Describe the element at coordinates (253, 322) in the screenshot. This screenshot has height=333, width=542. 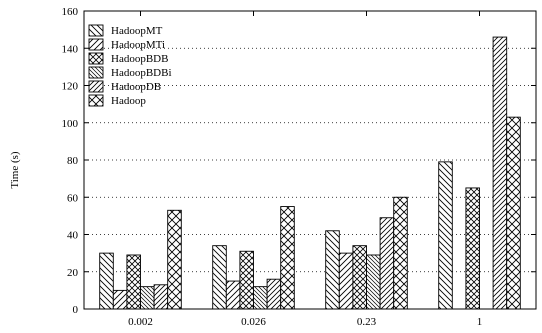
I see `x-tick-label: 0.026` at that location.